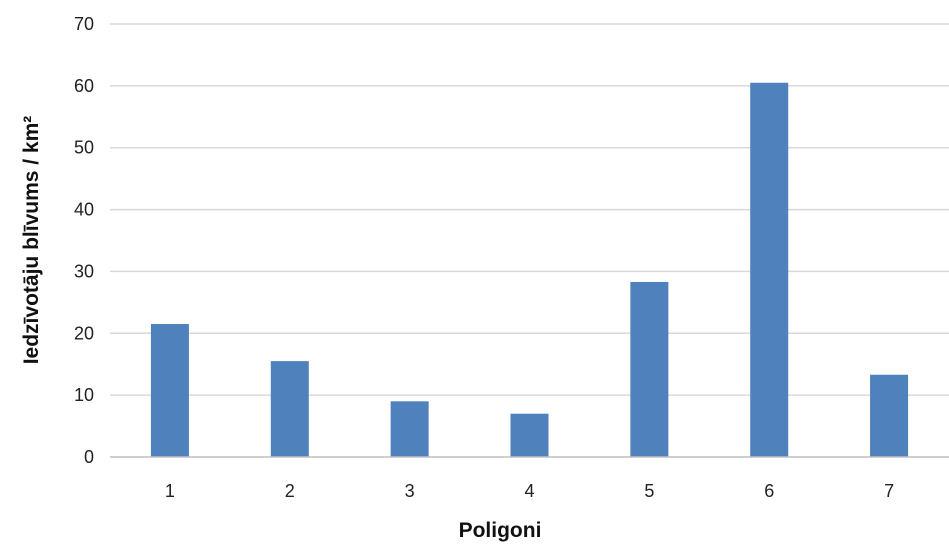 This screenshot has width=949, height=544. I want to click on x-tick-label: 1, so click(170, 491).